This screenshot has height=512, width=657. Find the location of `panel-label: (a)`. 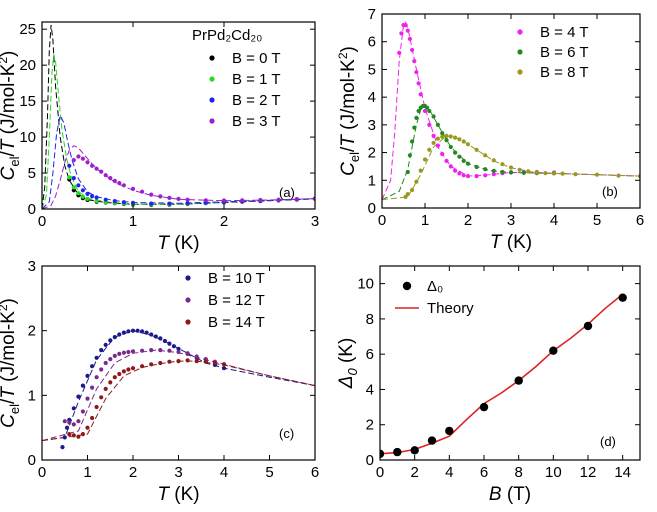

panel-label: (a) is located at coordinates (287, 192).